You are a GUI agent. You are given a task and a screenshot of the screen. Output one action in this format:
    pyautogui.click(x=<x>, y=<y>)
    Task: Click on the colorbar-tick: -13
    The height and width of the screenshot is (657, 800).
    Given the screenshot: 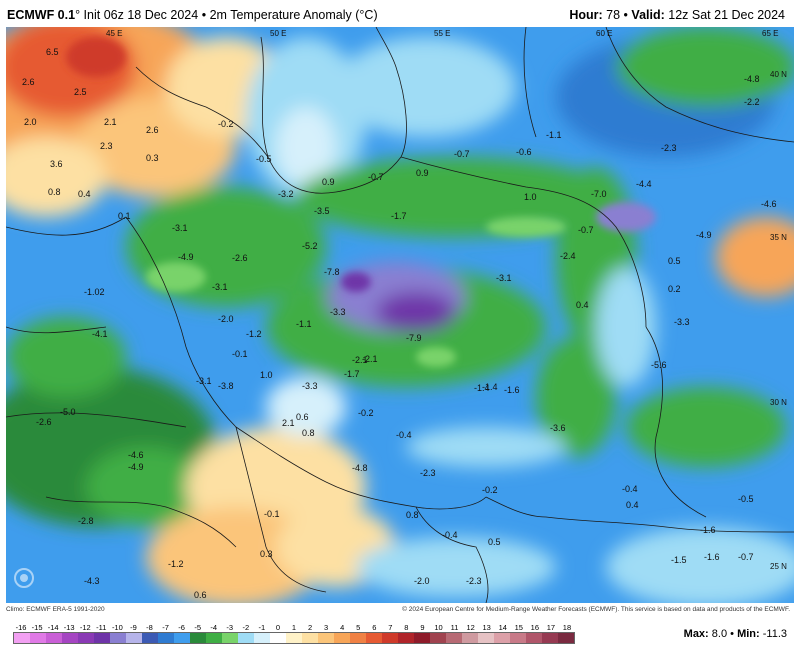 What is the action you would take?
    pyautogui.click(x=69, y=627)
    